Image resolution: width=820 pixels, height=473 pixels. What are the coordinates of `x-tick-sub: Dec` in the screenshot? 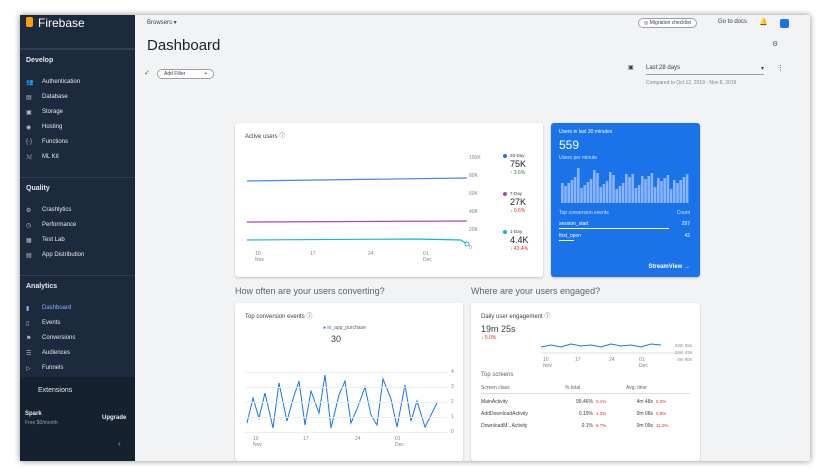 It's located at (399, 445).